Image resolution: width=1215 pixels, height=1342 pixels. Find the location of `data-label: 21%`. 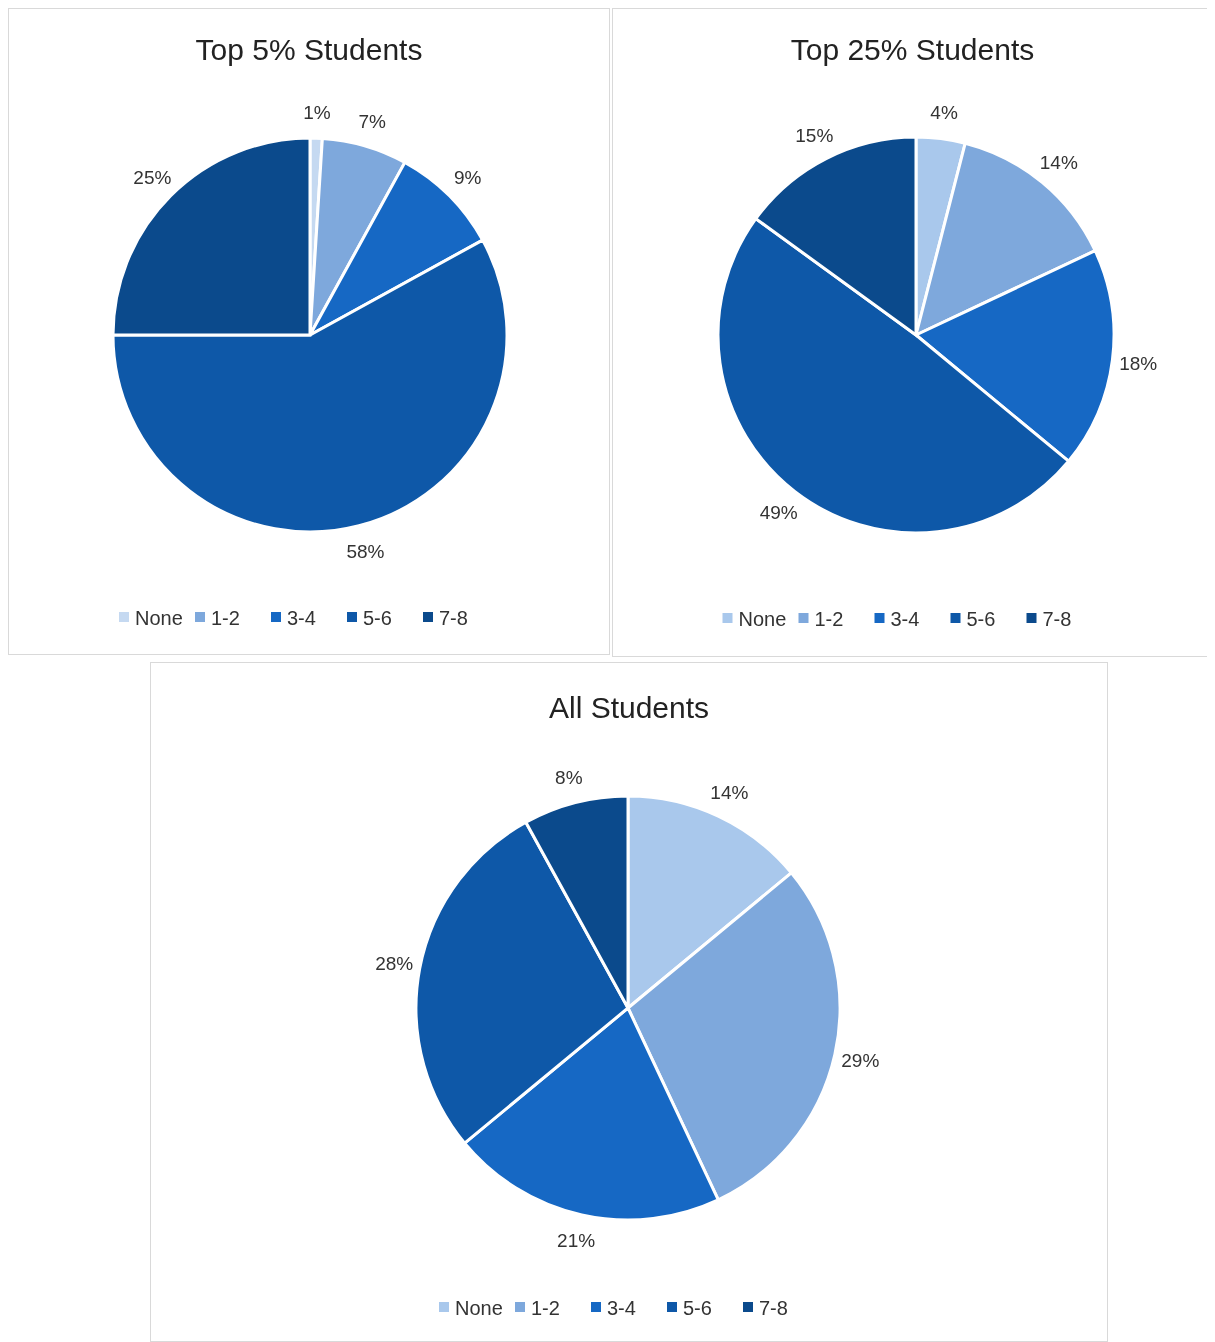

data-label: 21% is located at coordinates (576, 1240).